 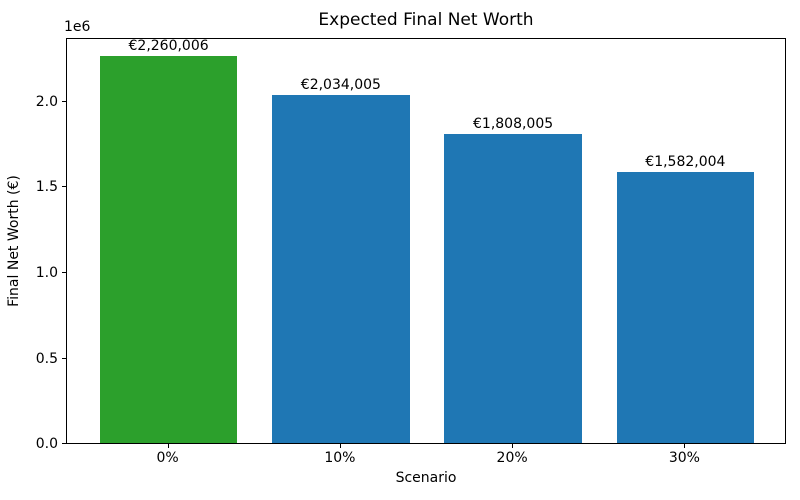 I want to click on y-axis-offset-text: 1e6, so click(x=77, y=27).